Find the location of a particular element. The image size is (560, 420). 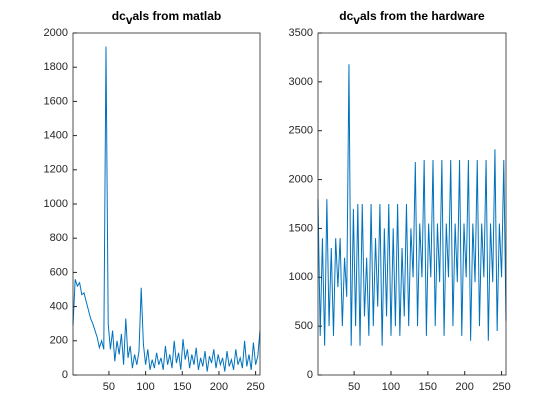

y-tick-label: 1200 is located at coordinates (56, 170).